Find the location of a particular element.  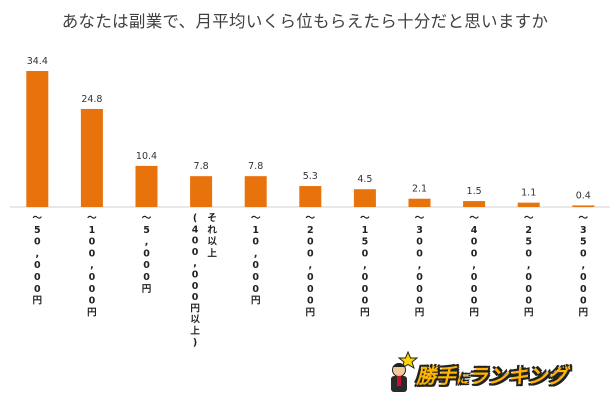

category-label-char: そ is located at coordinates (212, 218).